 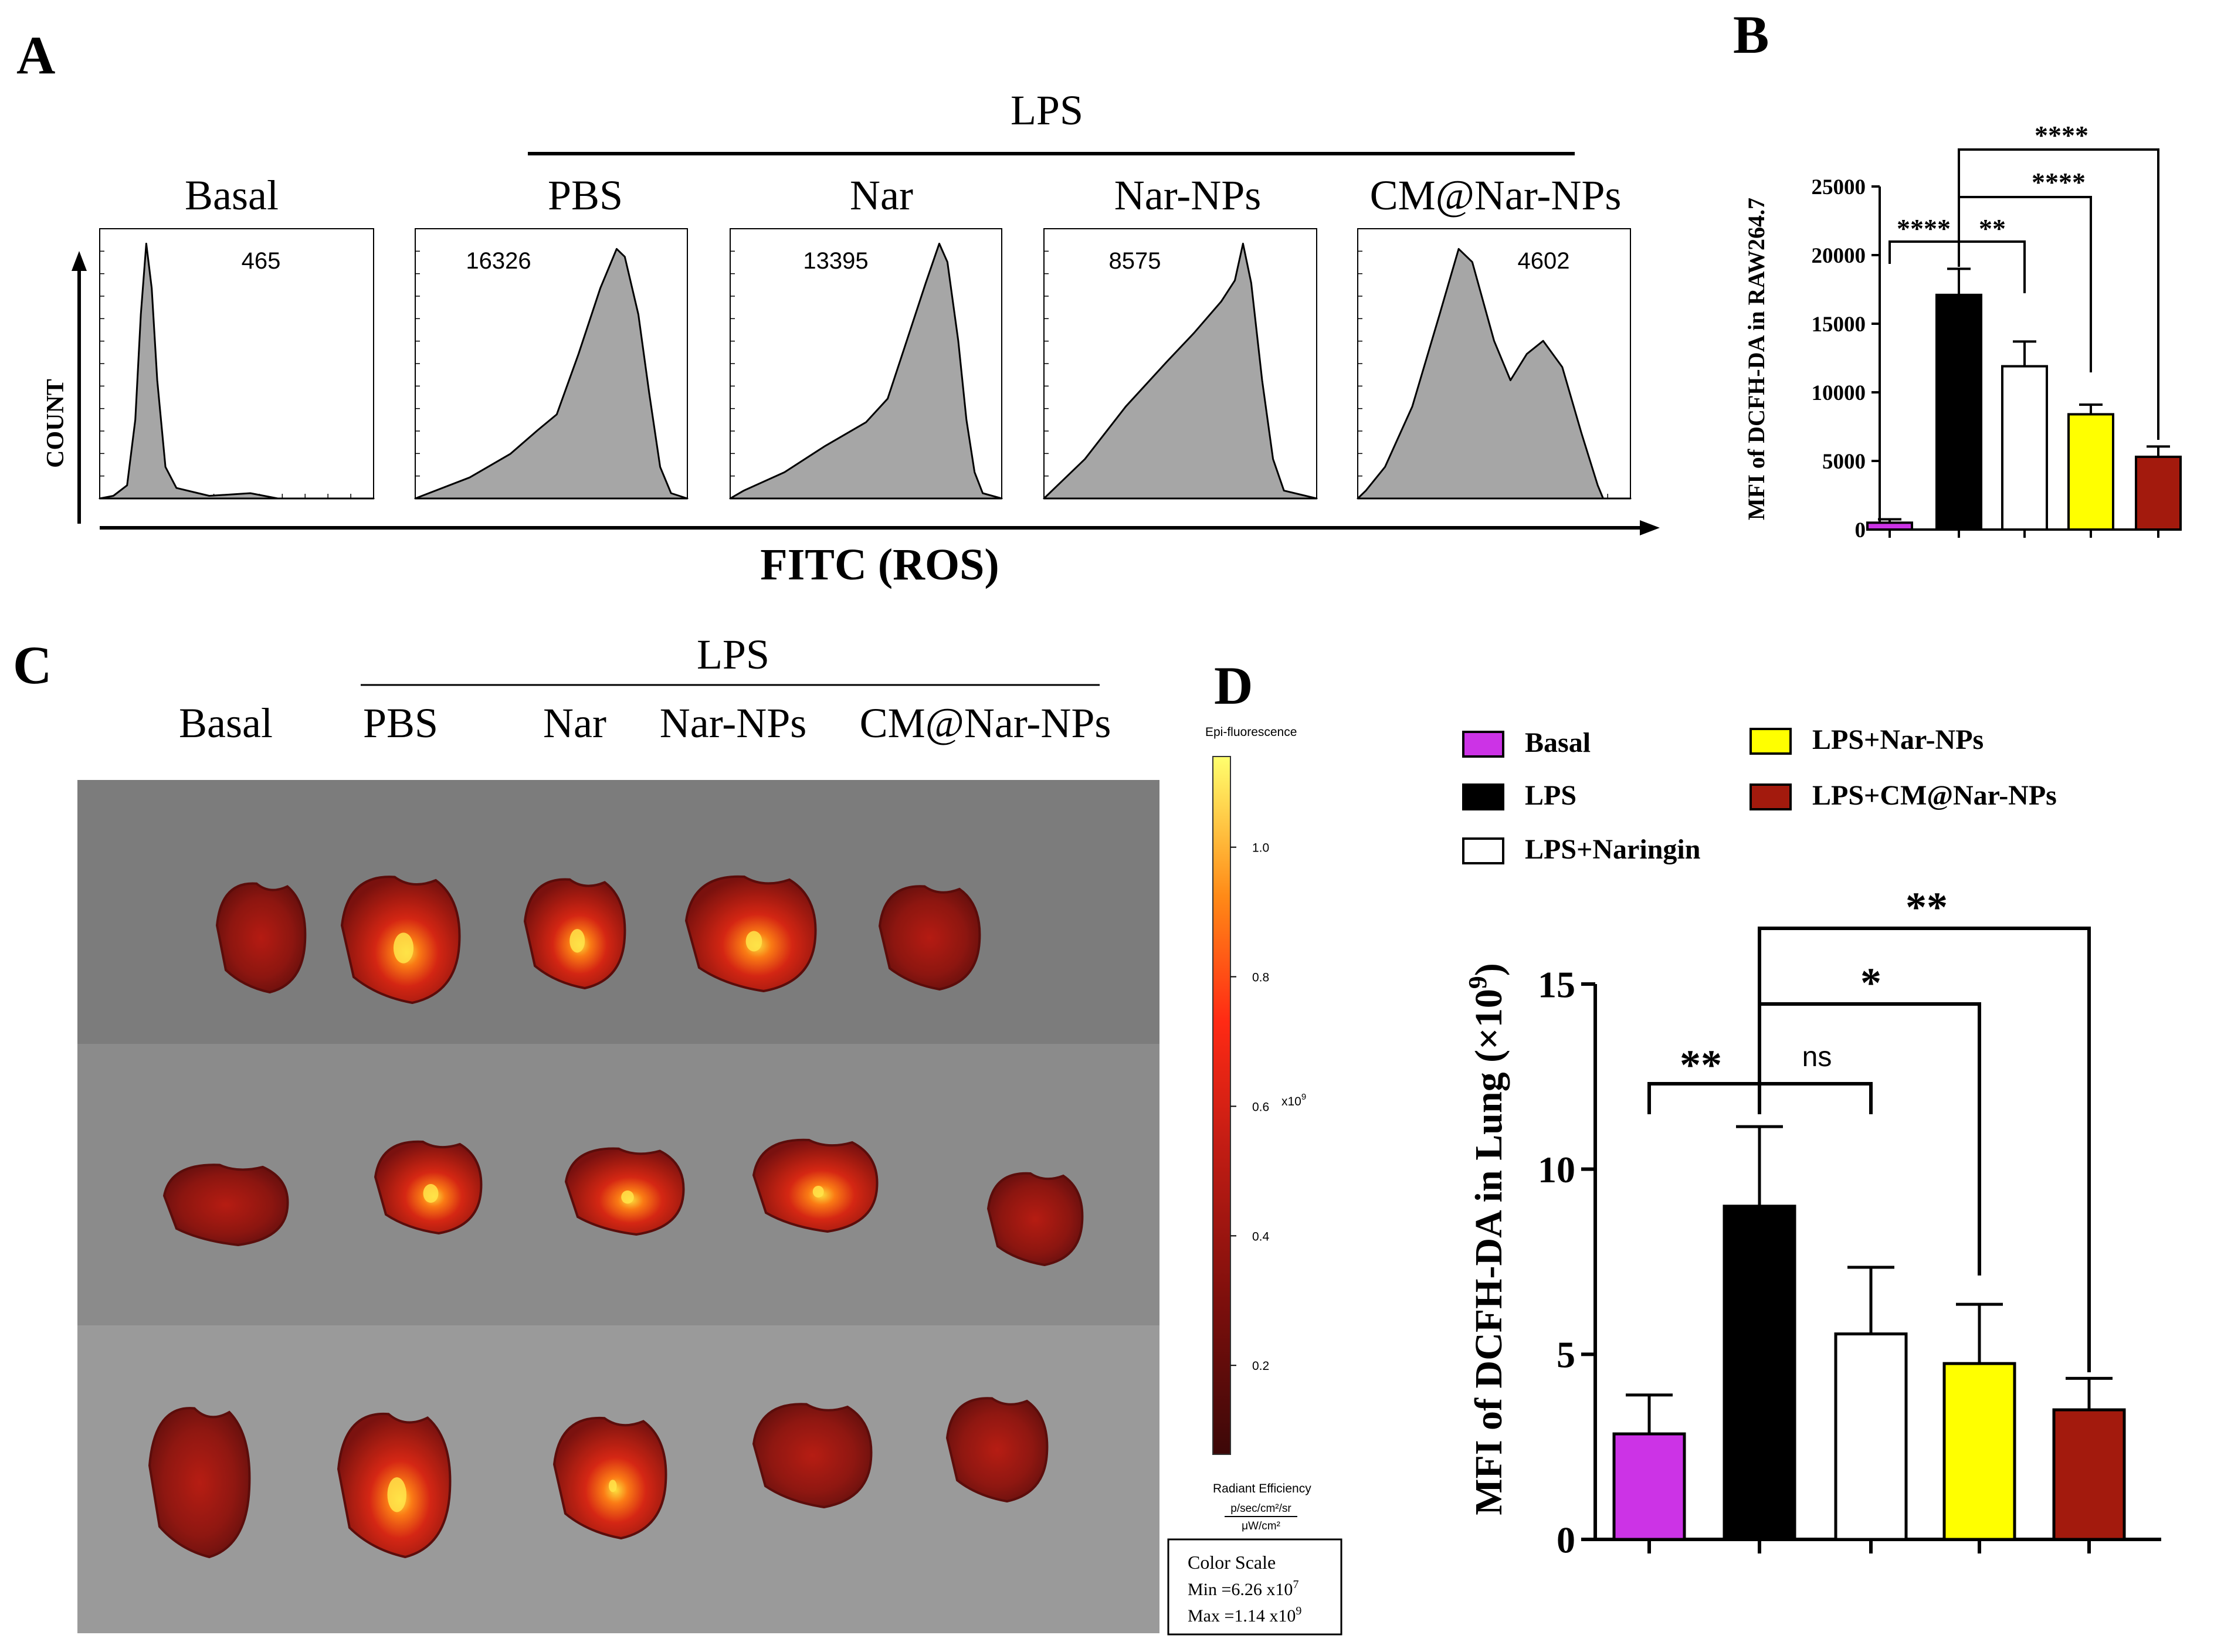 I want to click on legend-item-2: LPS+Naringin, so click(x=1581, y=849).